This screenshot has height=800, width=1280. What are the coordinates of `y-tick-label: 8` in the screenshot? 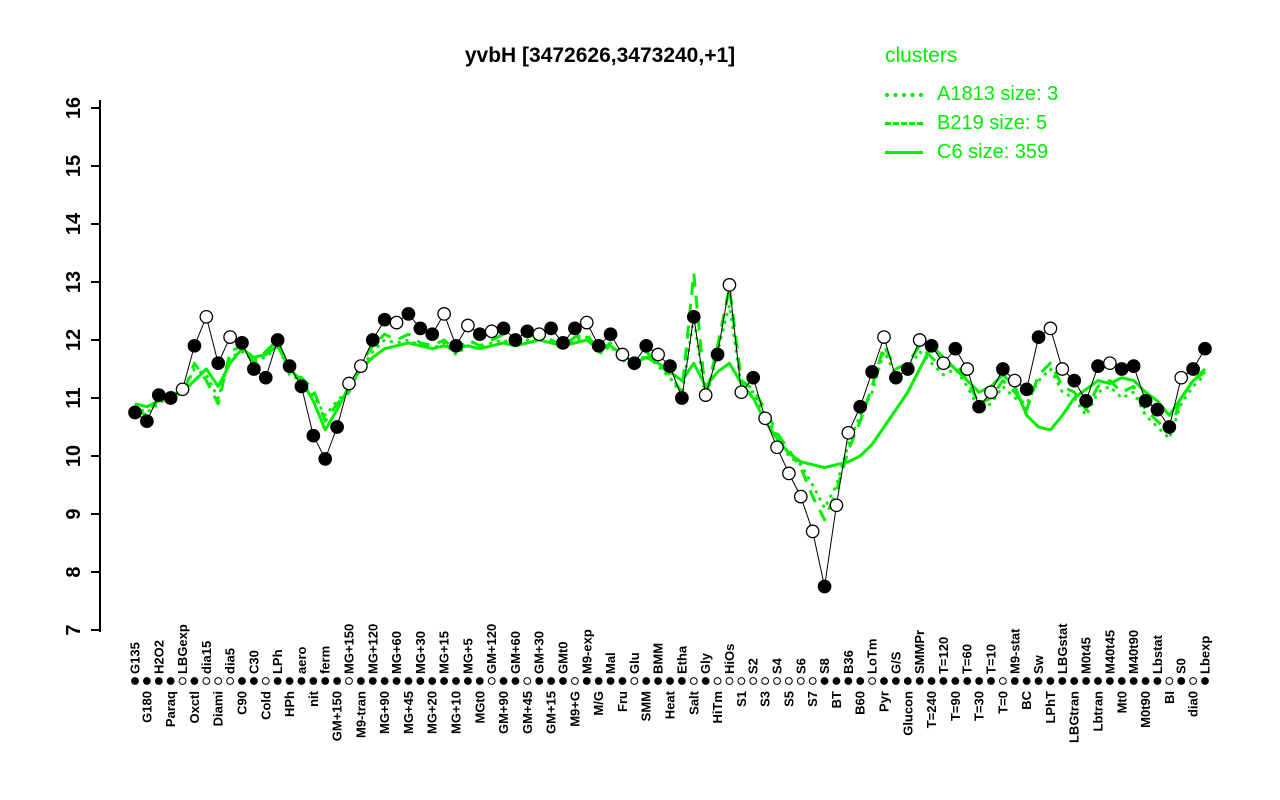 It's located at (74, 571).